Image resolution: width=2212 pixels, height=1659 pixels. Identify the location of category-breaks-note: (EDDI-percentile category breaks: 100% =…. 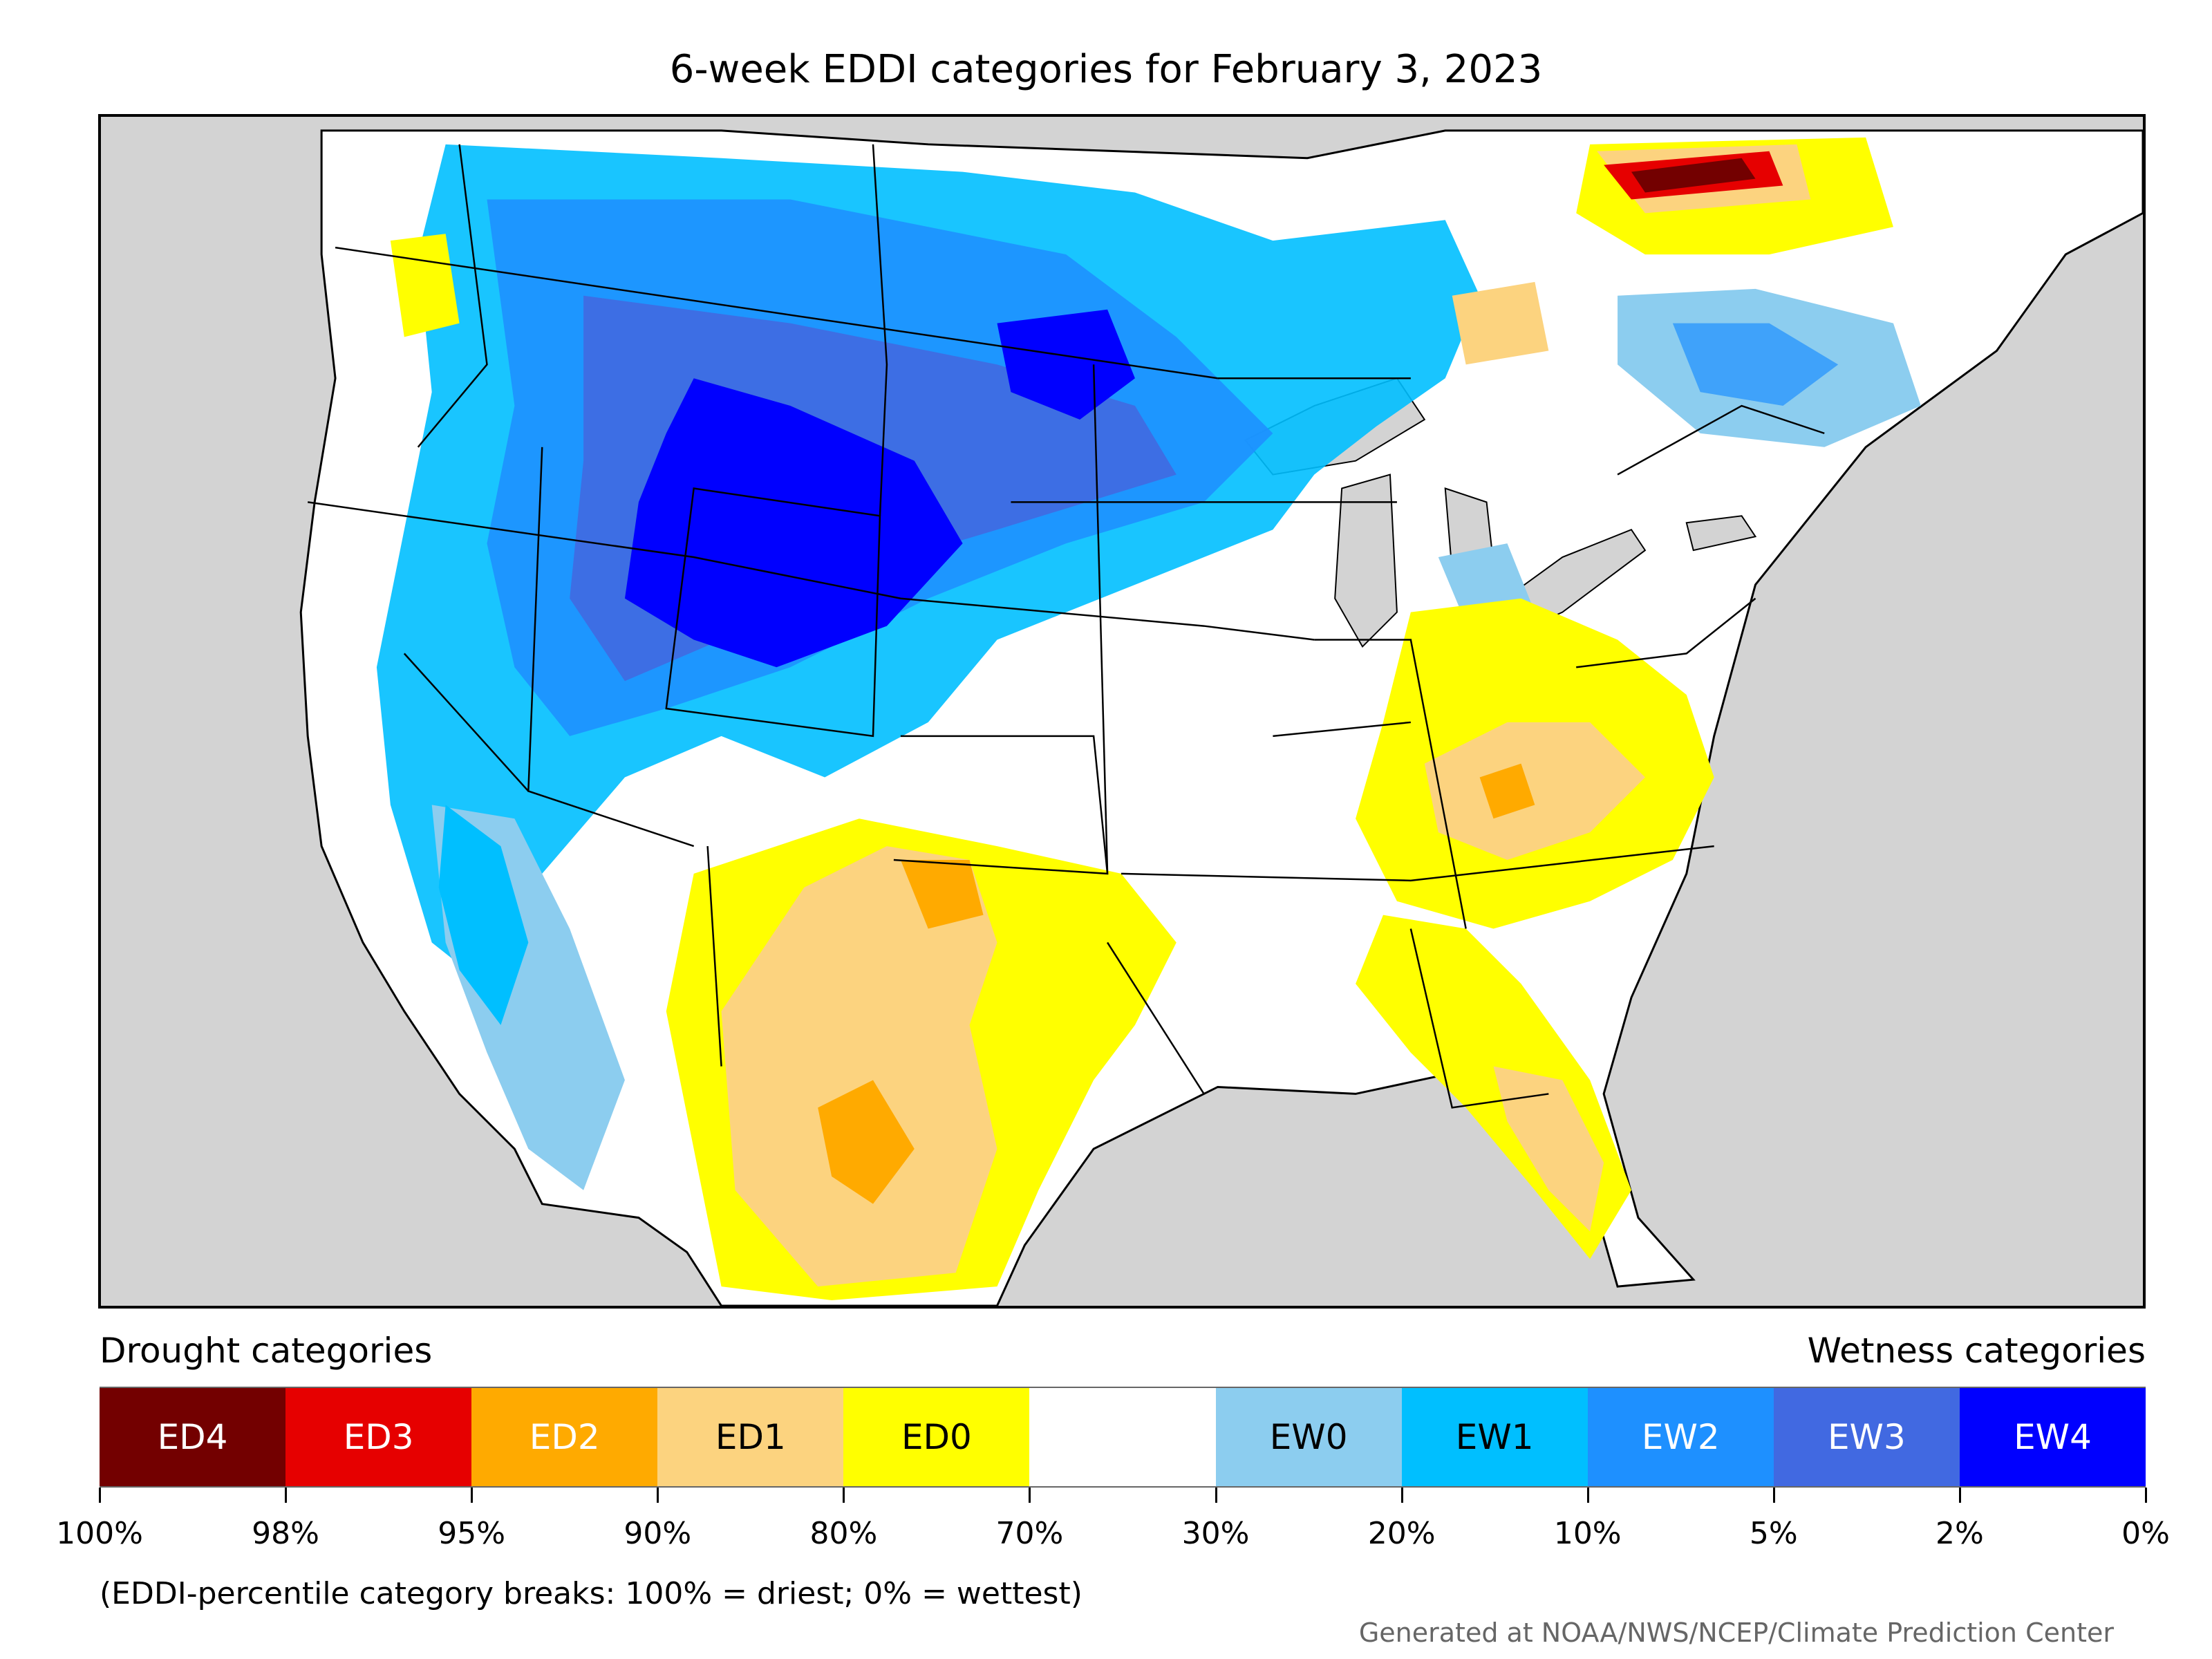
(591, 1593).